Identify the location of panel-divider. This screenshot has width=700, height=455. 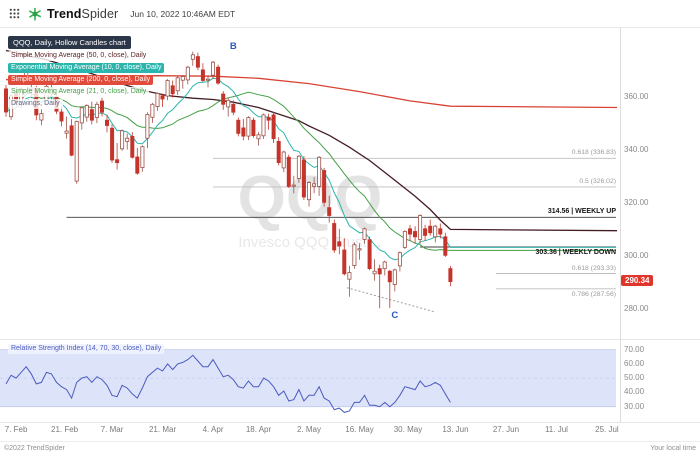
(350, 339).